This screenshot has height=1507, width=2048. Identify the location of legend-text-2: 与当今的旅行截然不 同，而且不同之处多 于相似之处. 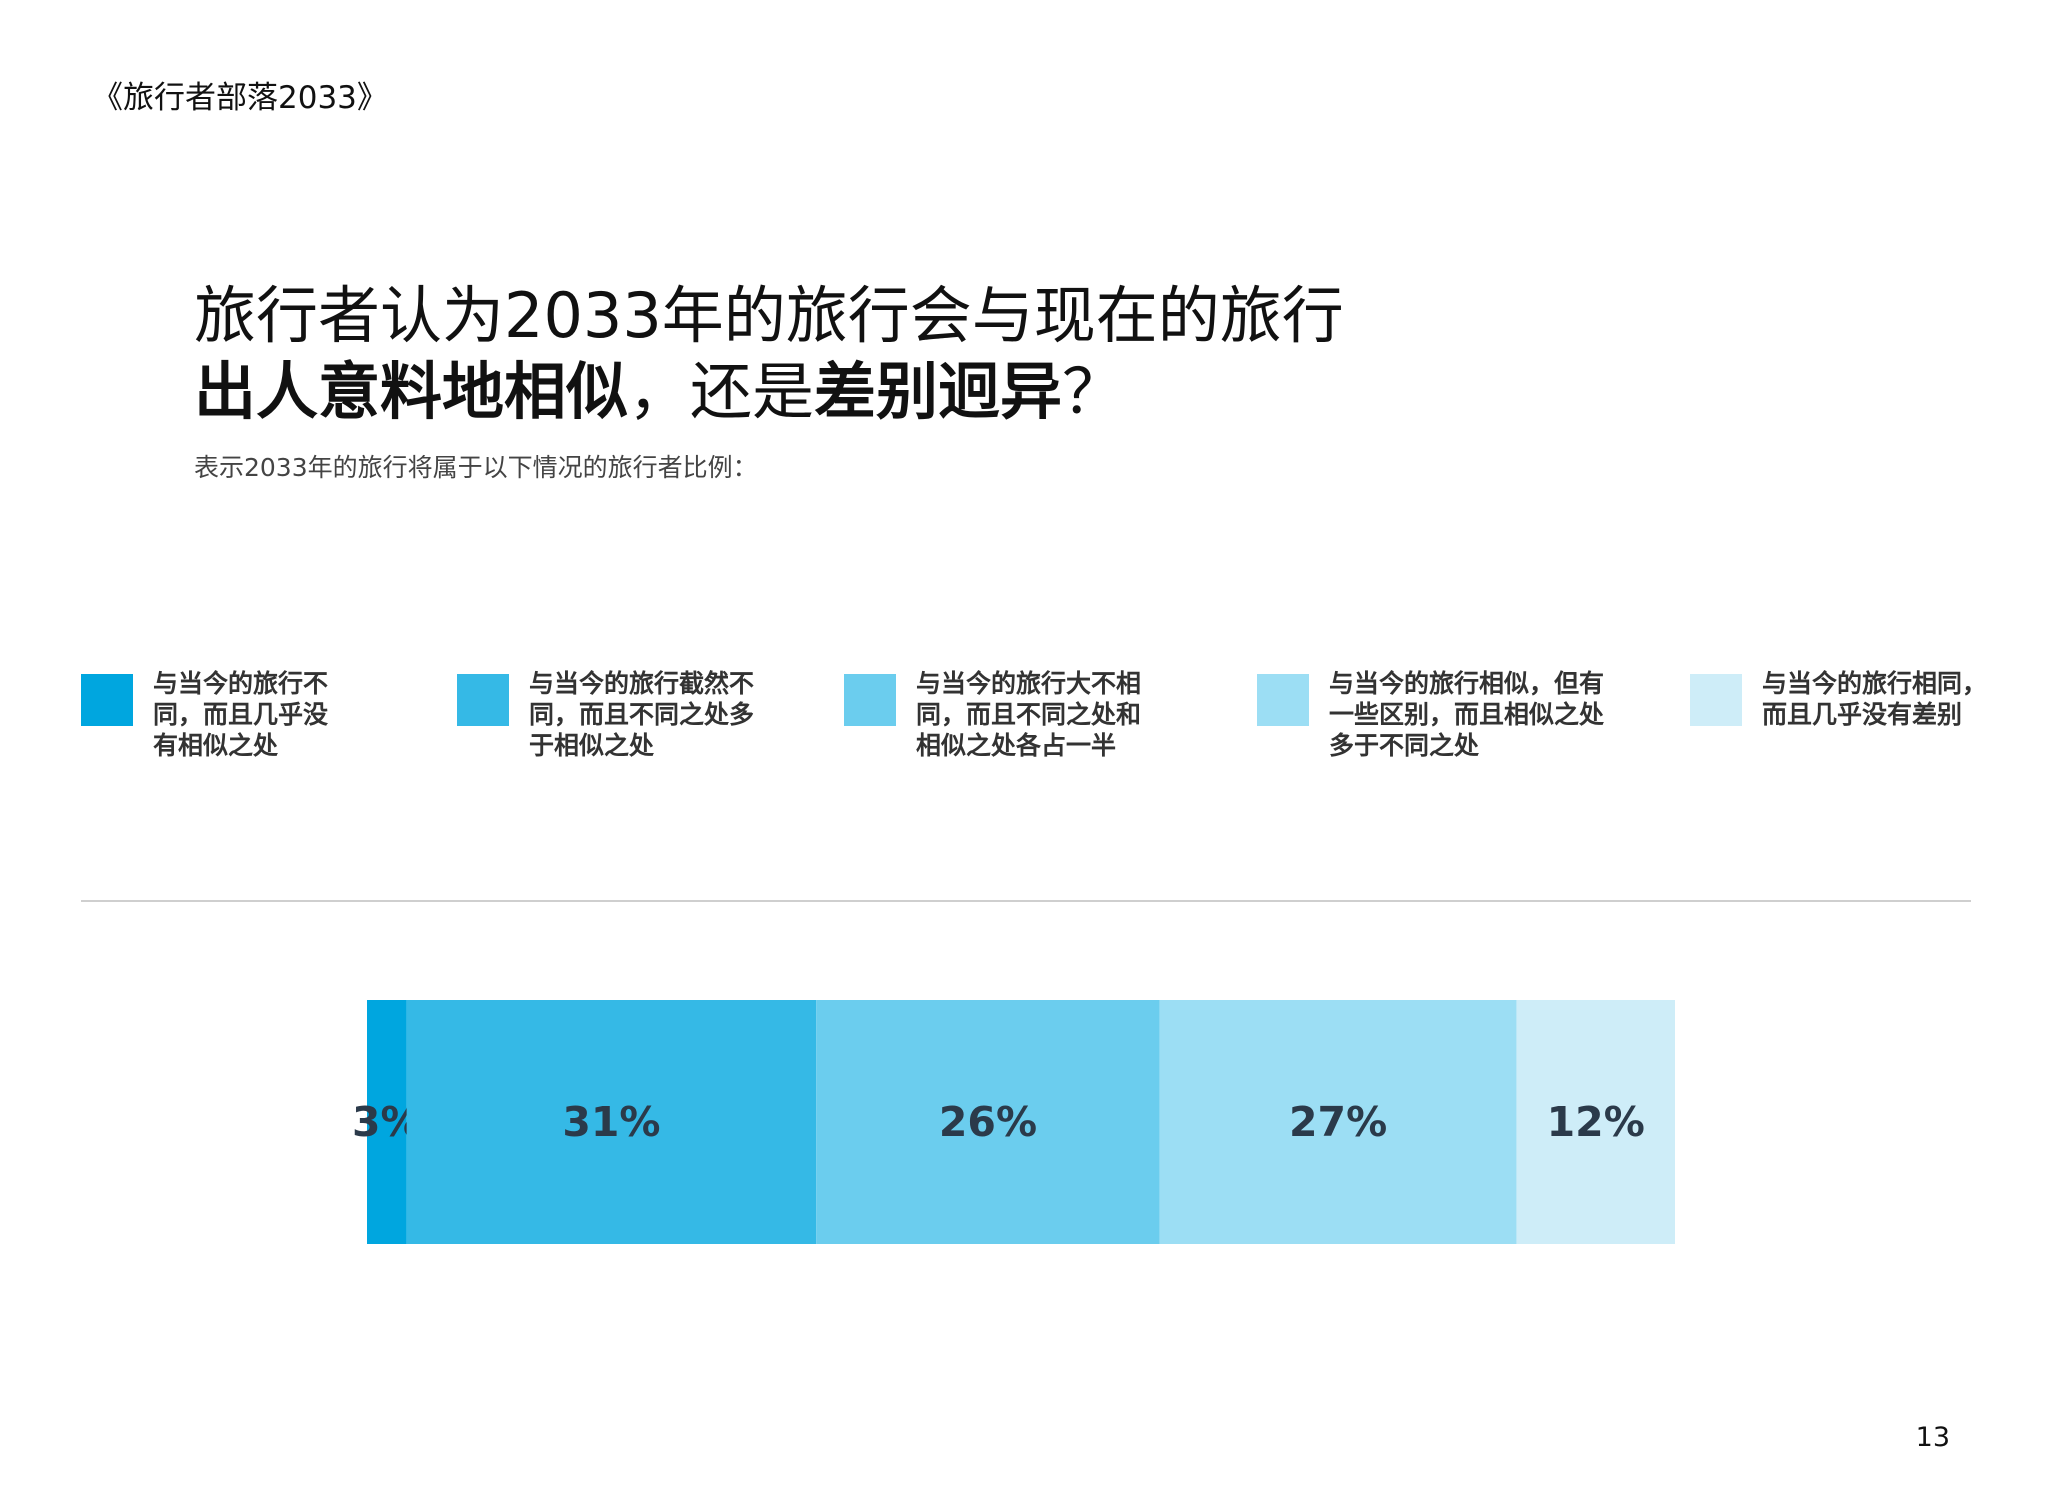
(641, 714).